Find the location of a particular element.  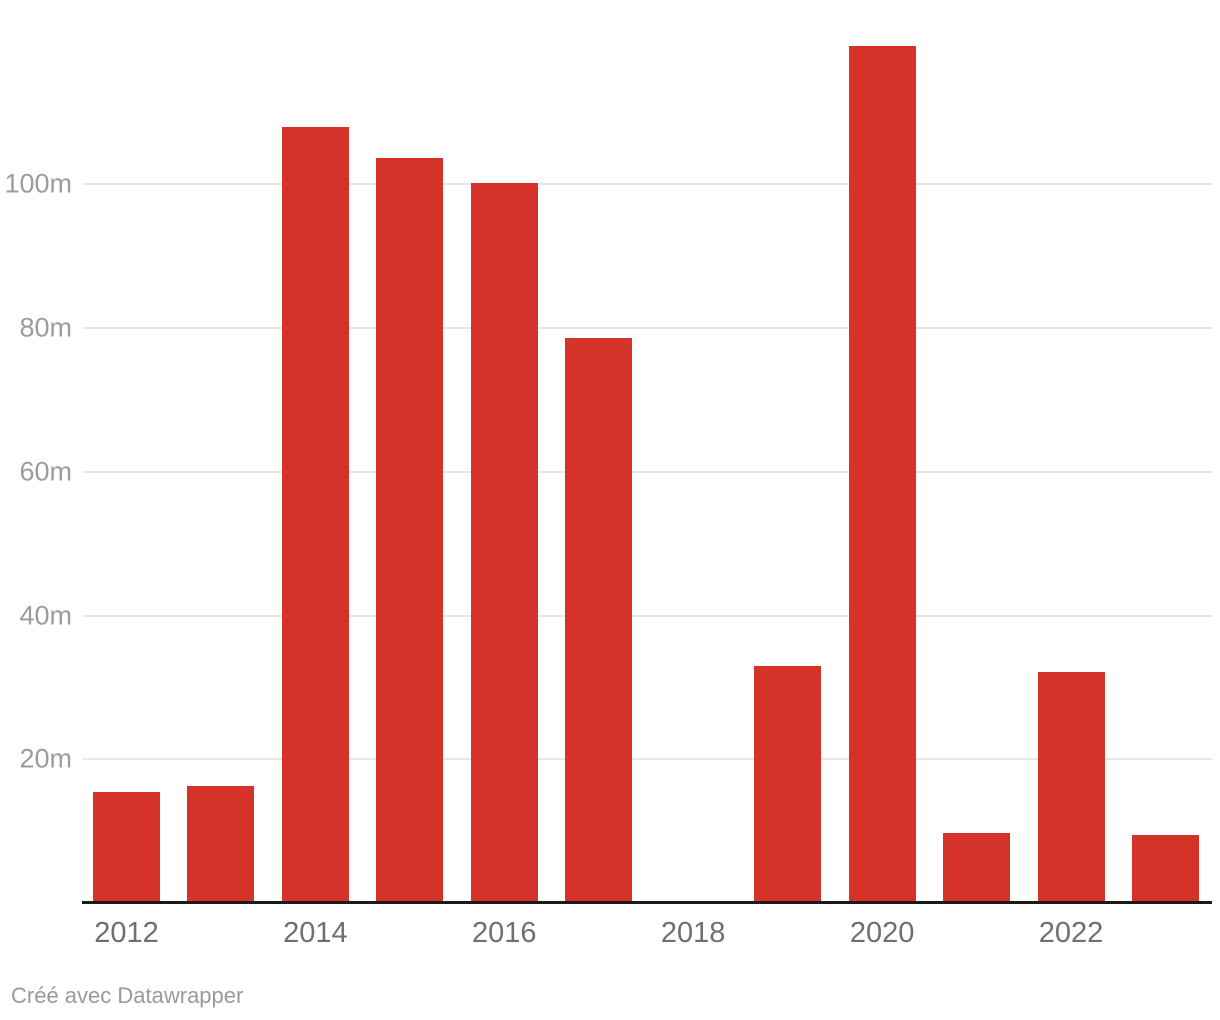

bar-2015 is located at coordinates (410, 530).